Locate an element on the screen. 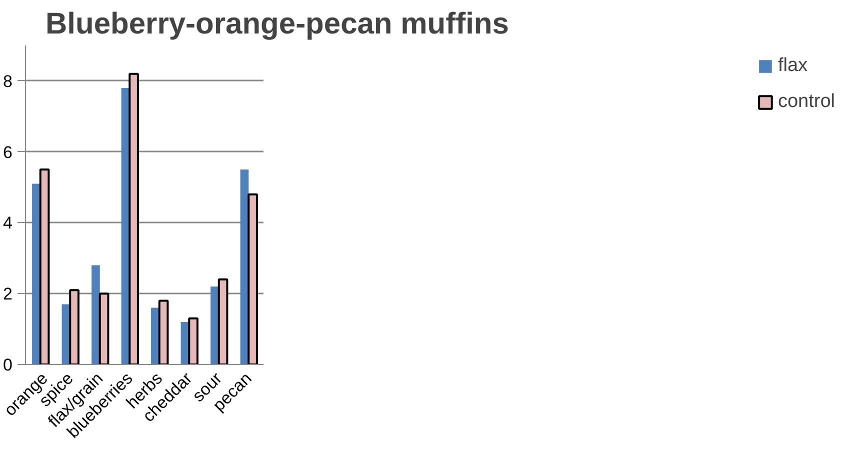 This screenshot has width=849, height=455. legend-label: control is located at coordinates (806, 102).